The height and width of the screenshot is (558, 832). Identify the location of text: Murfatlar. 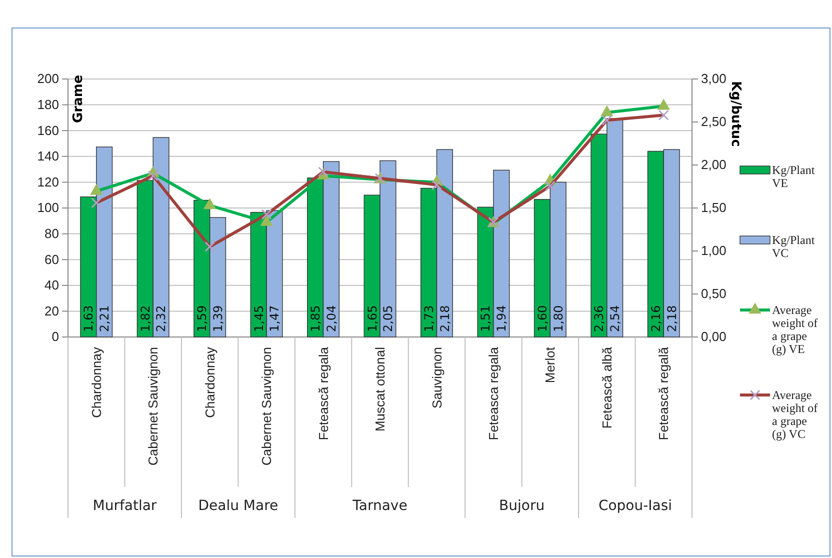
(124, 506).